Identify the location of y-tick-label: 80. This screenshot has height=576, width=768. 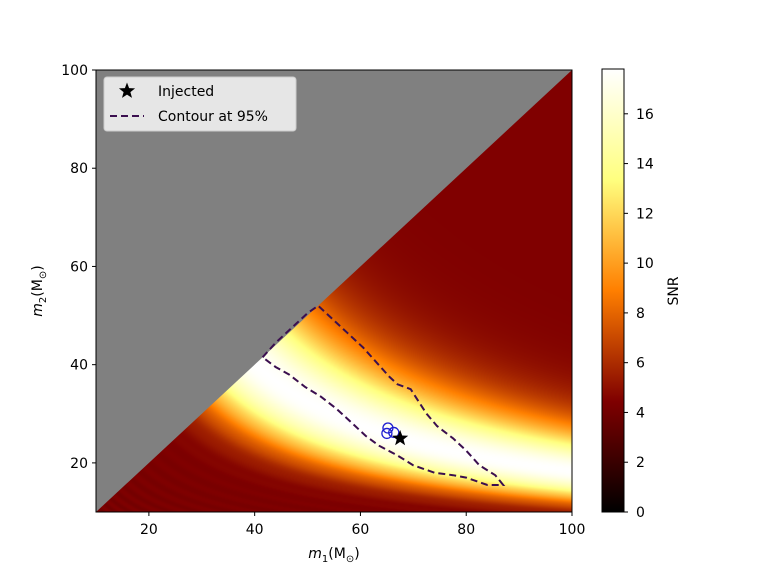
(79, 169).